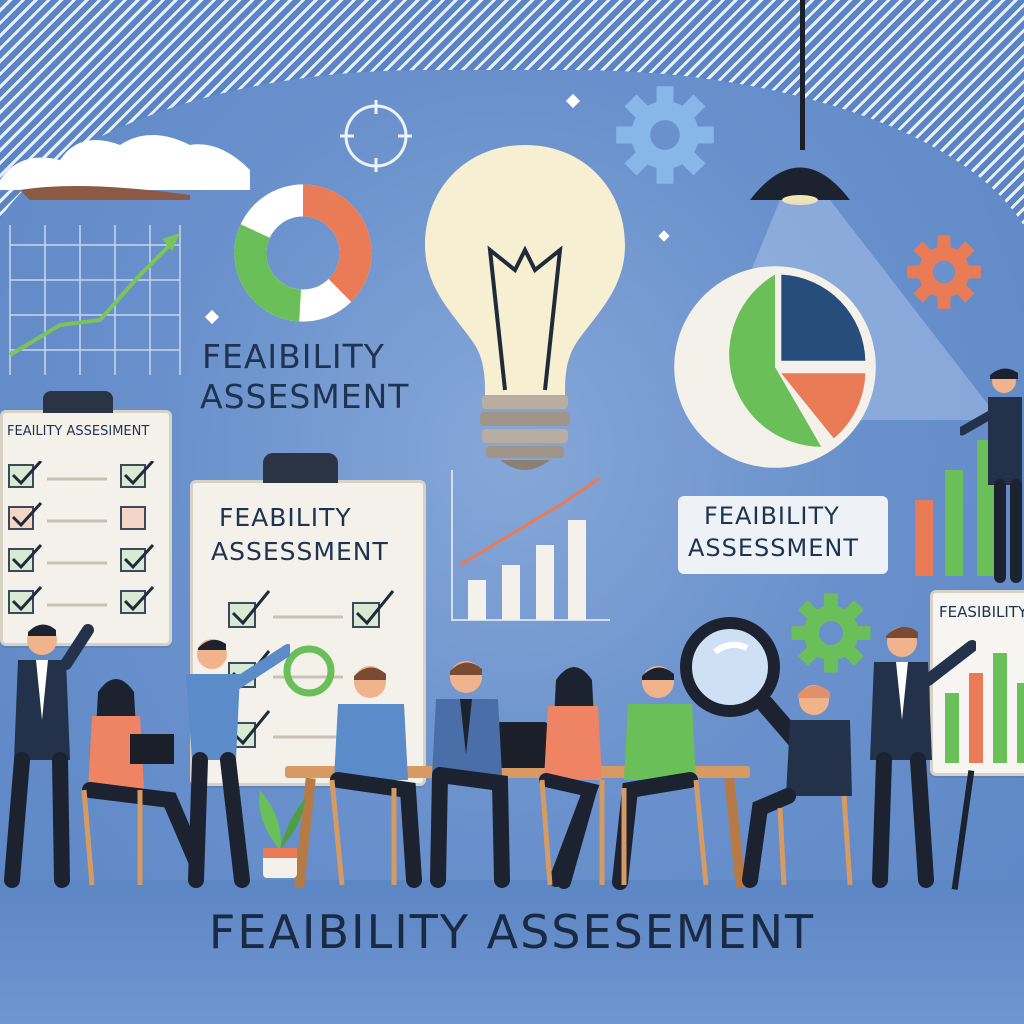 The width and height of the screenshot is (1024, 1024). What do you see at coordinates (305, 396) in the screenshot?
I see `top-title-line2: ASSESMENT` at bounding box center [305, 396].